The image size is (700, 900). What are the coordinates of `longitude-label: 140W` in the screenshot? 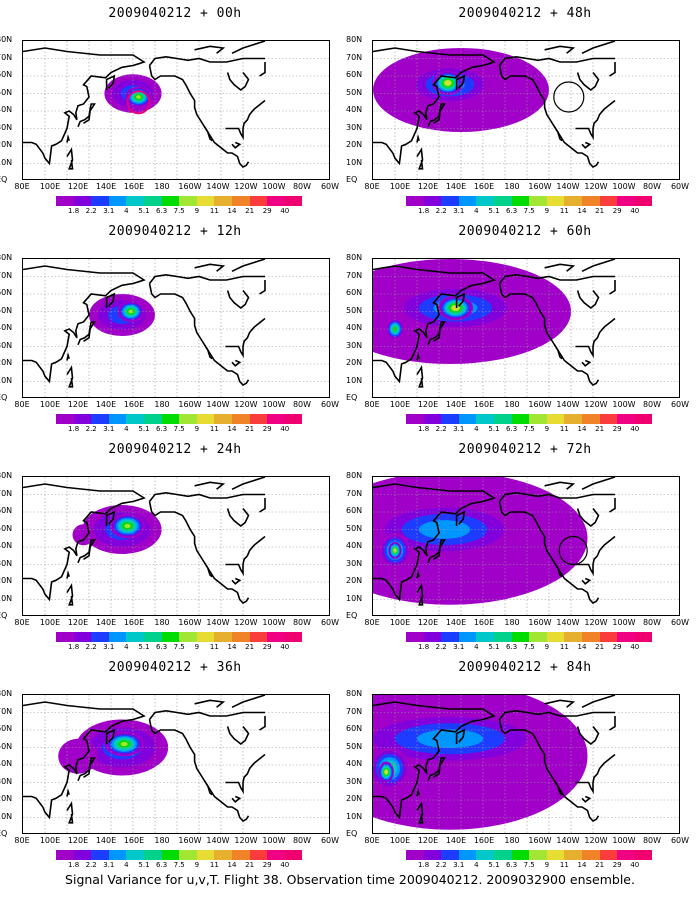 It's located at (218, 186).